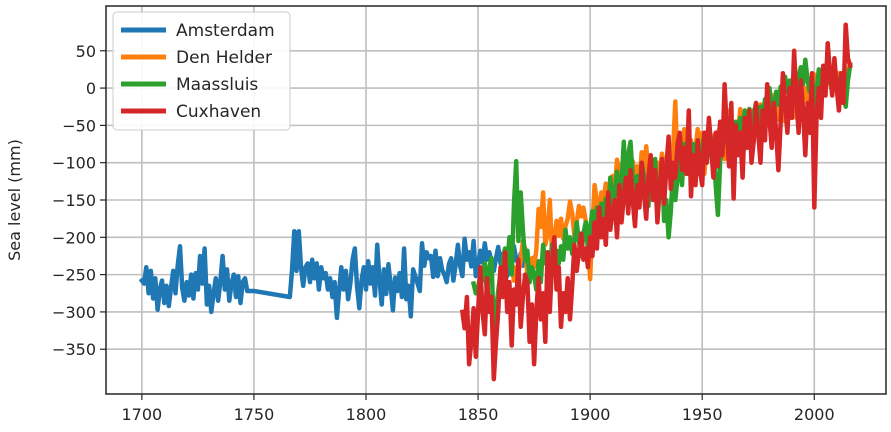 The image size is (891, 432). Describe the element at coordinates (218, 112) in the screenshot. I see `legend-label: Cuxhaven` at that location.